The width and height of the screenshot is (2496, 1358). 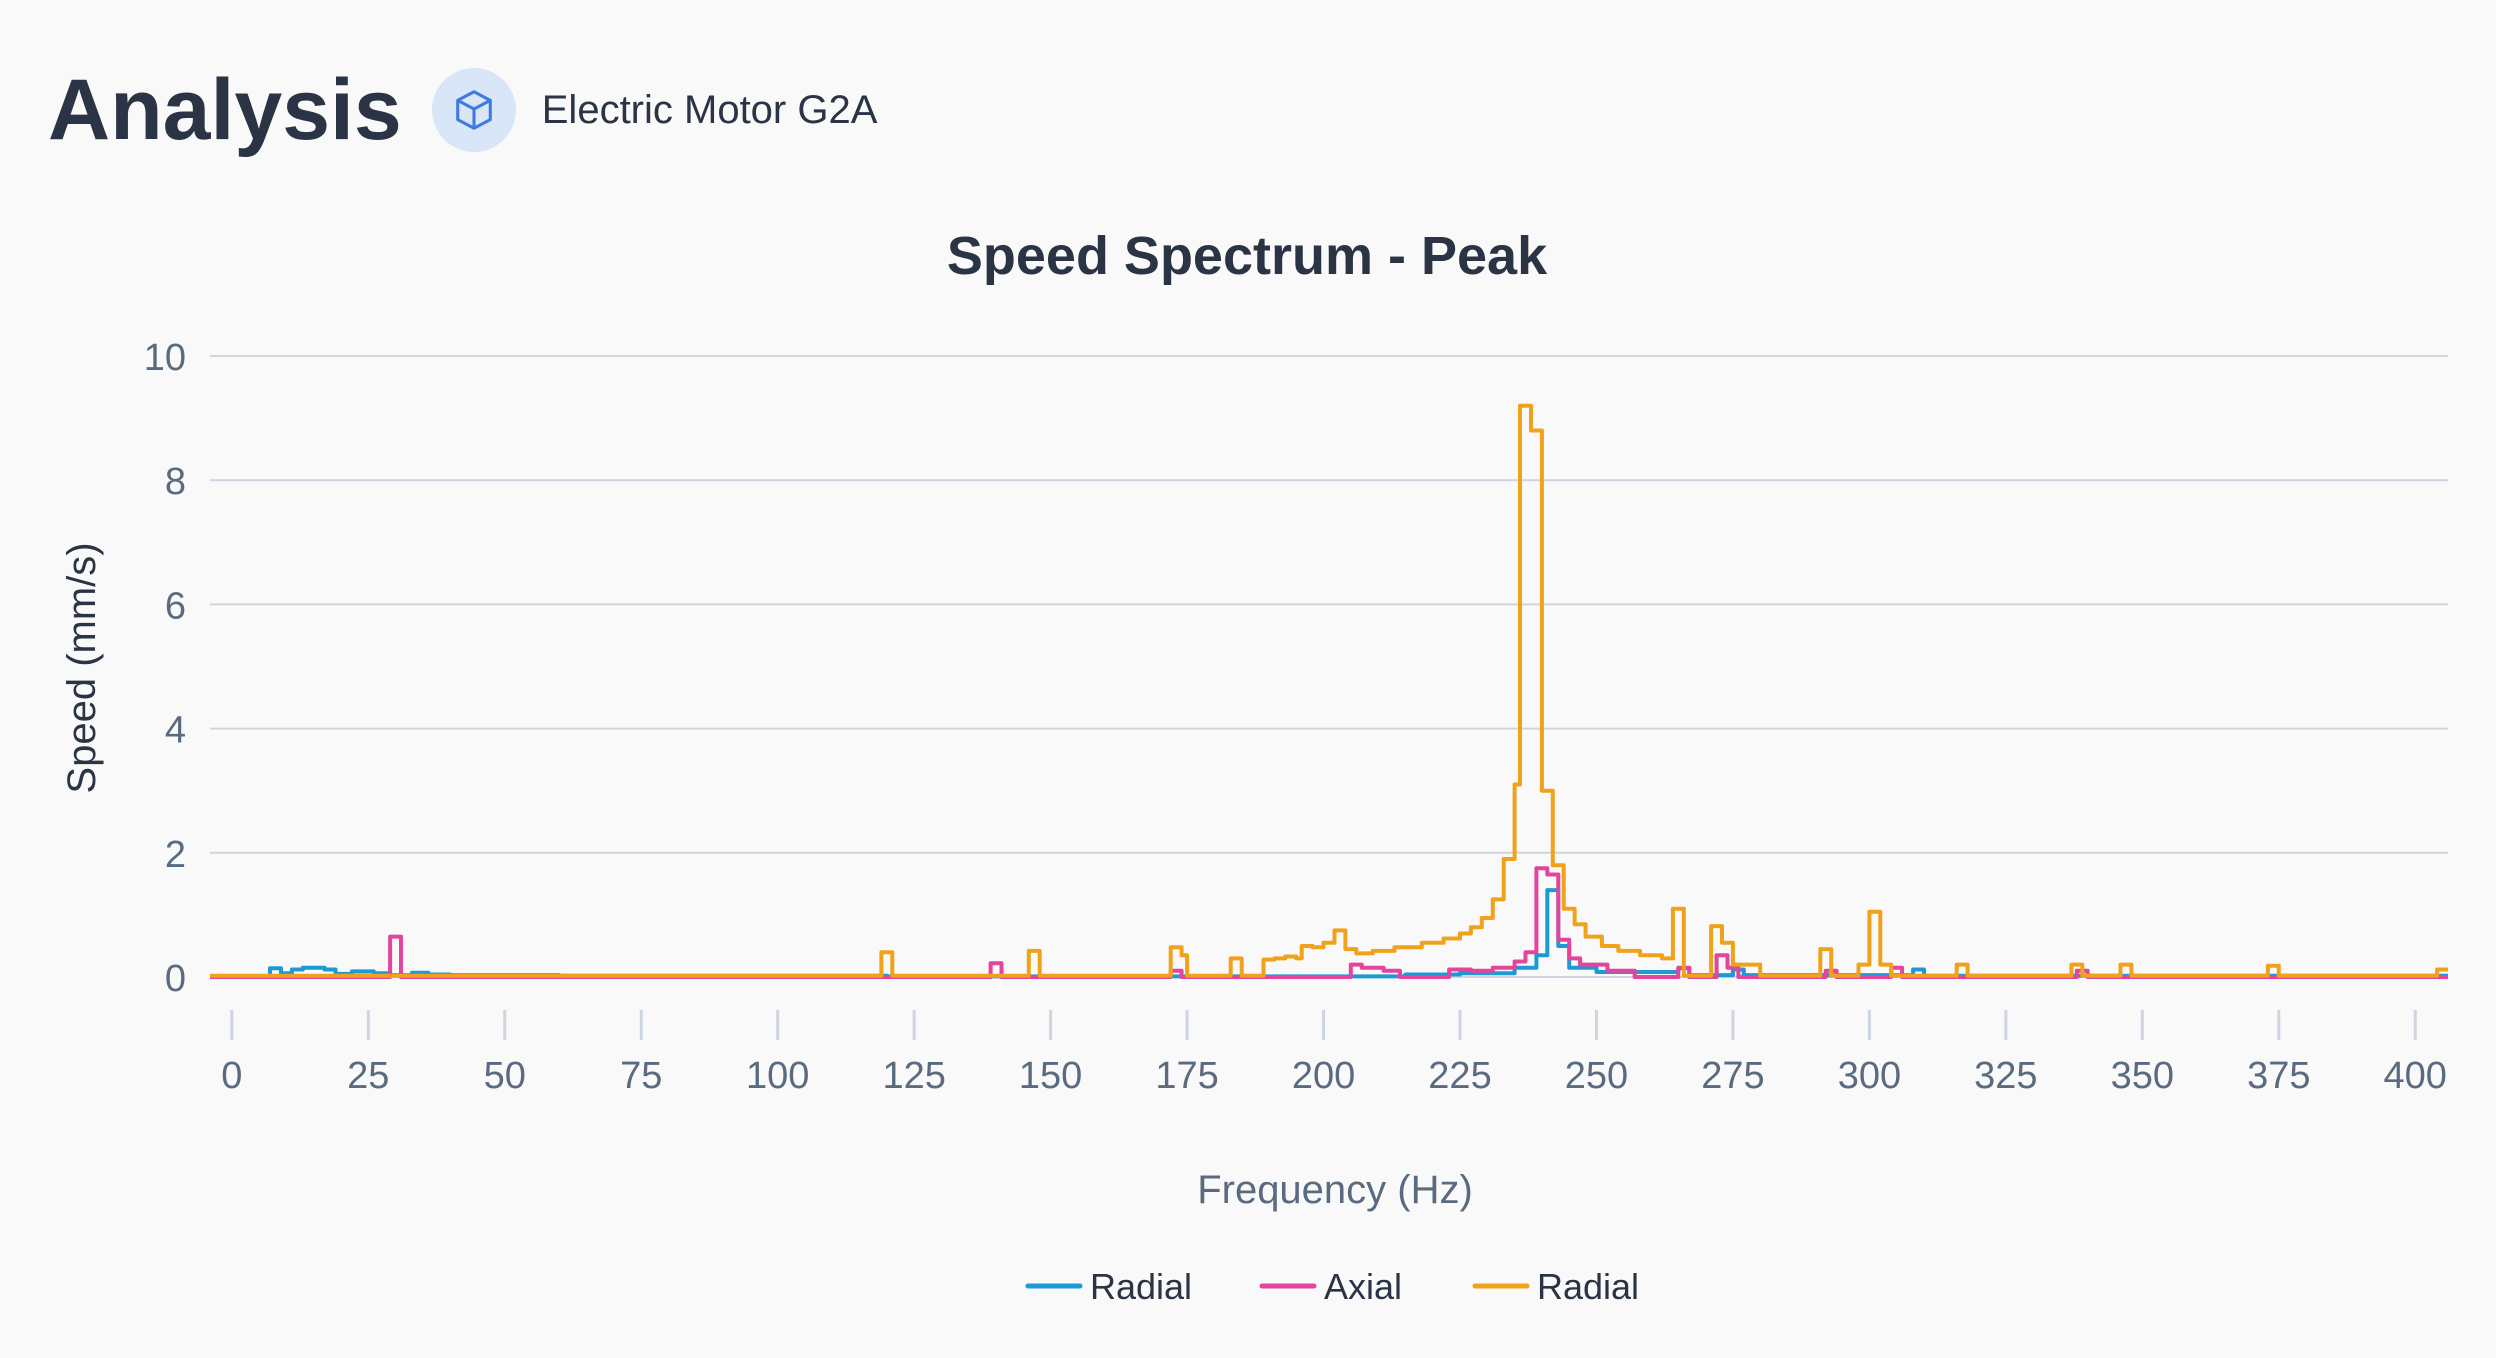 What do you see at coordinates (913, 1076) in the screenshot?
I see `x-tick-label: 125` at bounding box center [913, 1076].